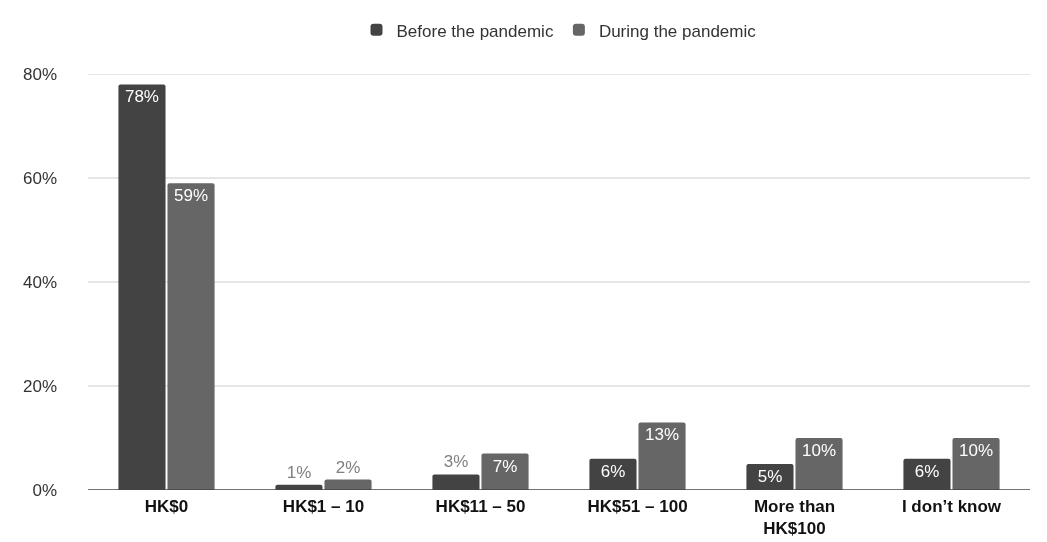 The image size is (1047, 542). I want to click on data-label: 2%, so click(348, 467).